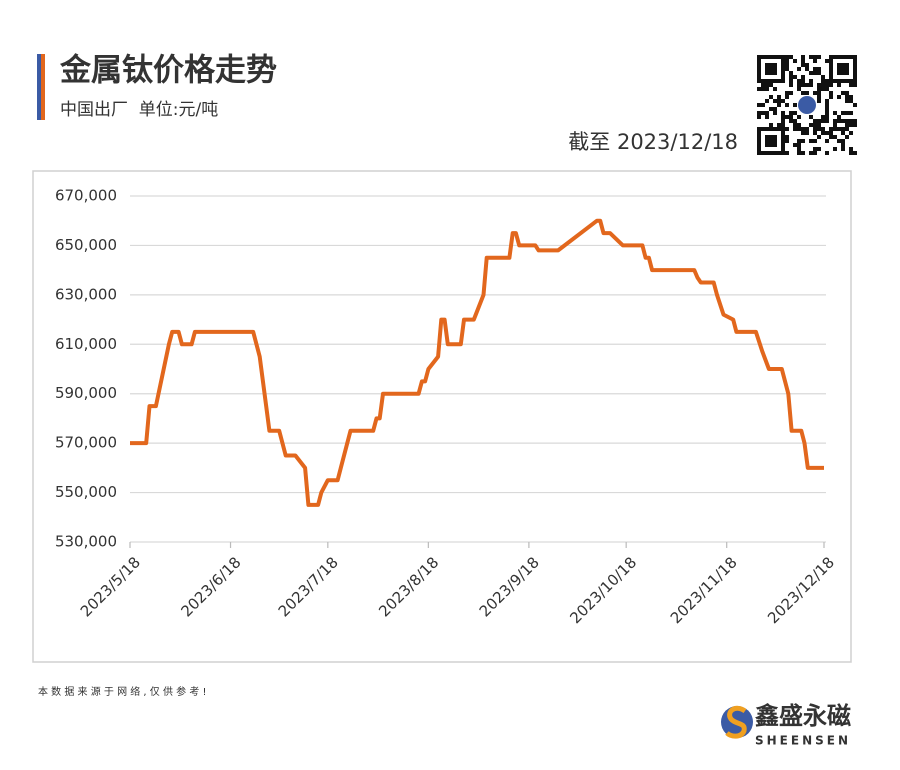 Image resolution: width=900 pixels, height=770 pixels. Describe the element at coordinates (122, 691) in the screenshot. I see `source-note: 本 数 据 来 源 于 网 络 , 仅 供 参 考 !` at that location.